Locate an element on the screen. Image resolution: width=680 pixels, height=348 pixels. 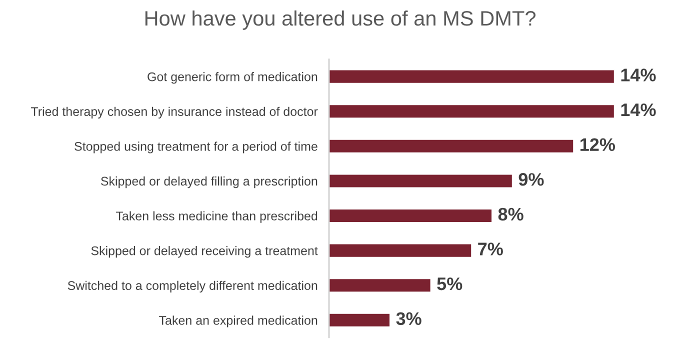
data-label: 9% is located at coordinates (531, 179).